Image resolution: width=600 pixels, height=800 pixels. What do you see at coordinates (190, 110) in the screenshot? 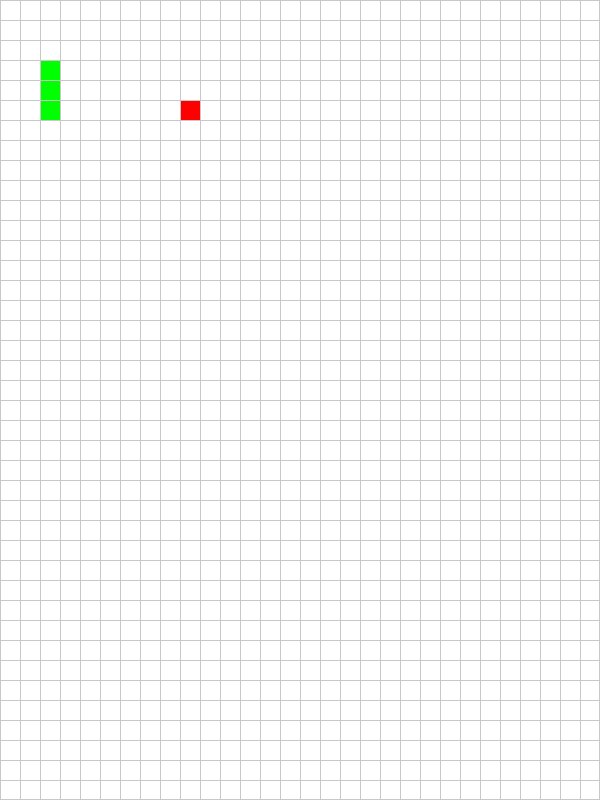
I see `food-cell` at bounding box center [190, 110].